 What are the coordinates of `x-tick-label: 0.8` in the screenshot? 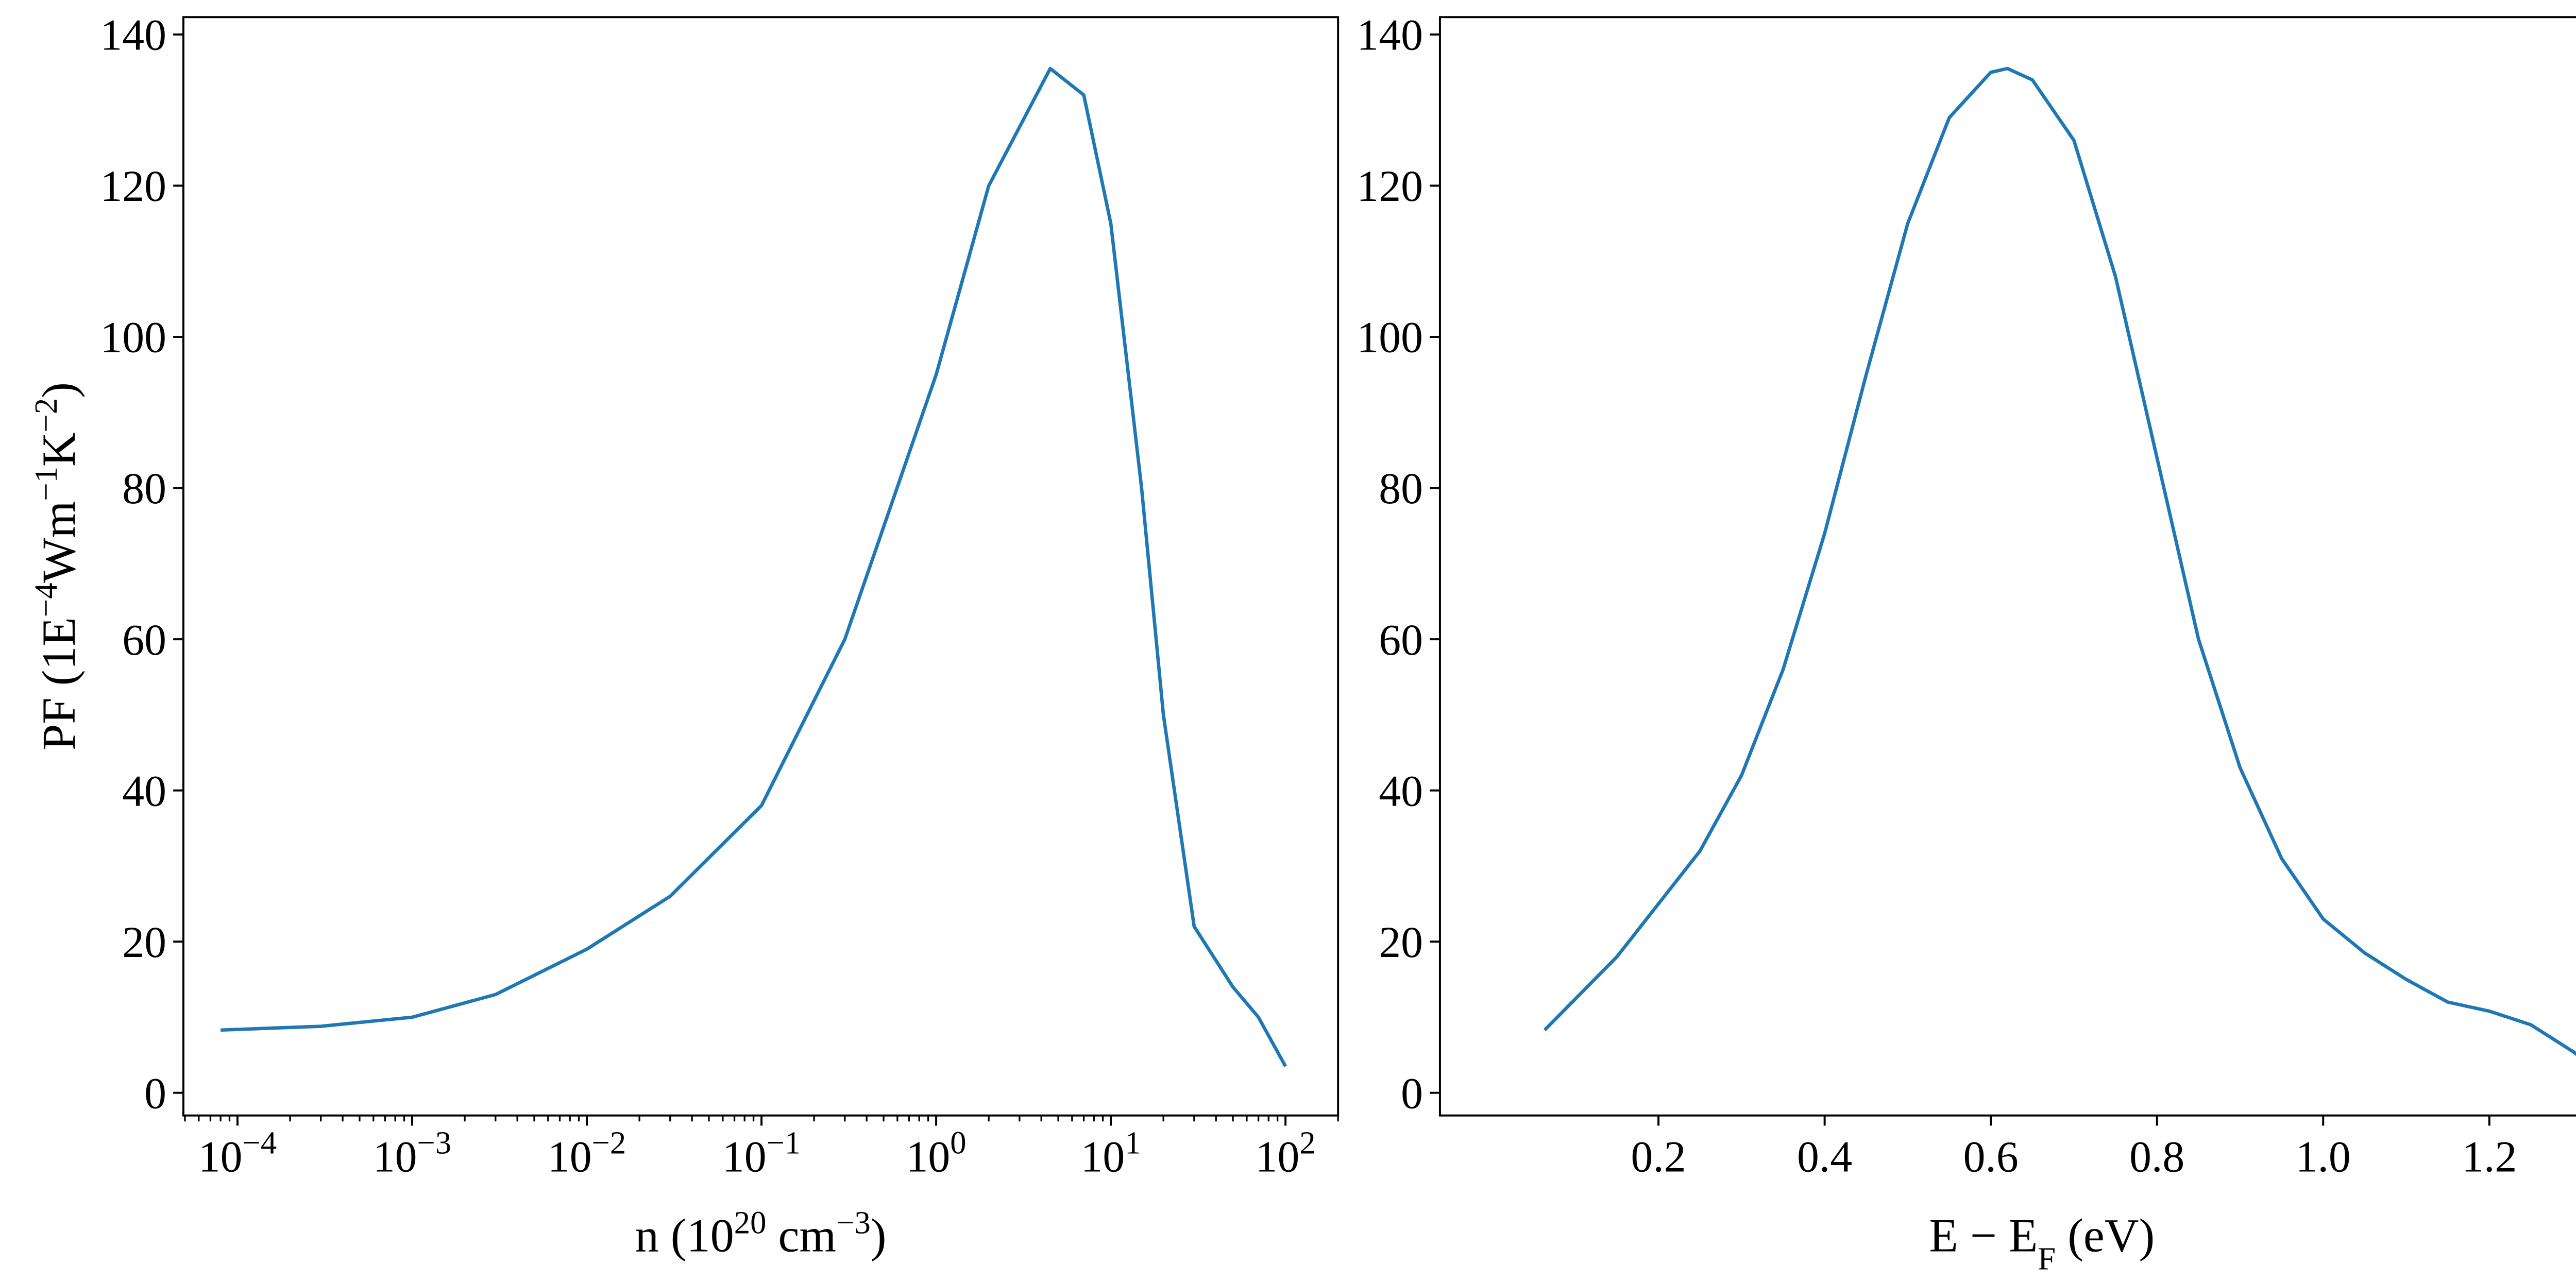 It's located at (2157, 1156).